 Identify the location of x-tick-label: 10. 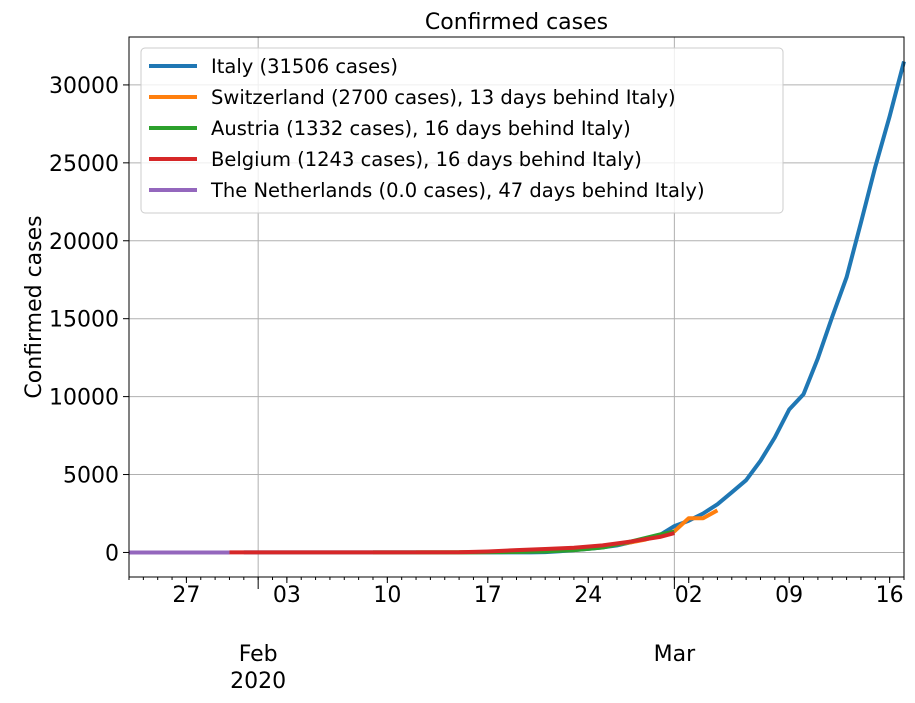
(387, 595).